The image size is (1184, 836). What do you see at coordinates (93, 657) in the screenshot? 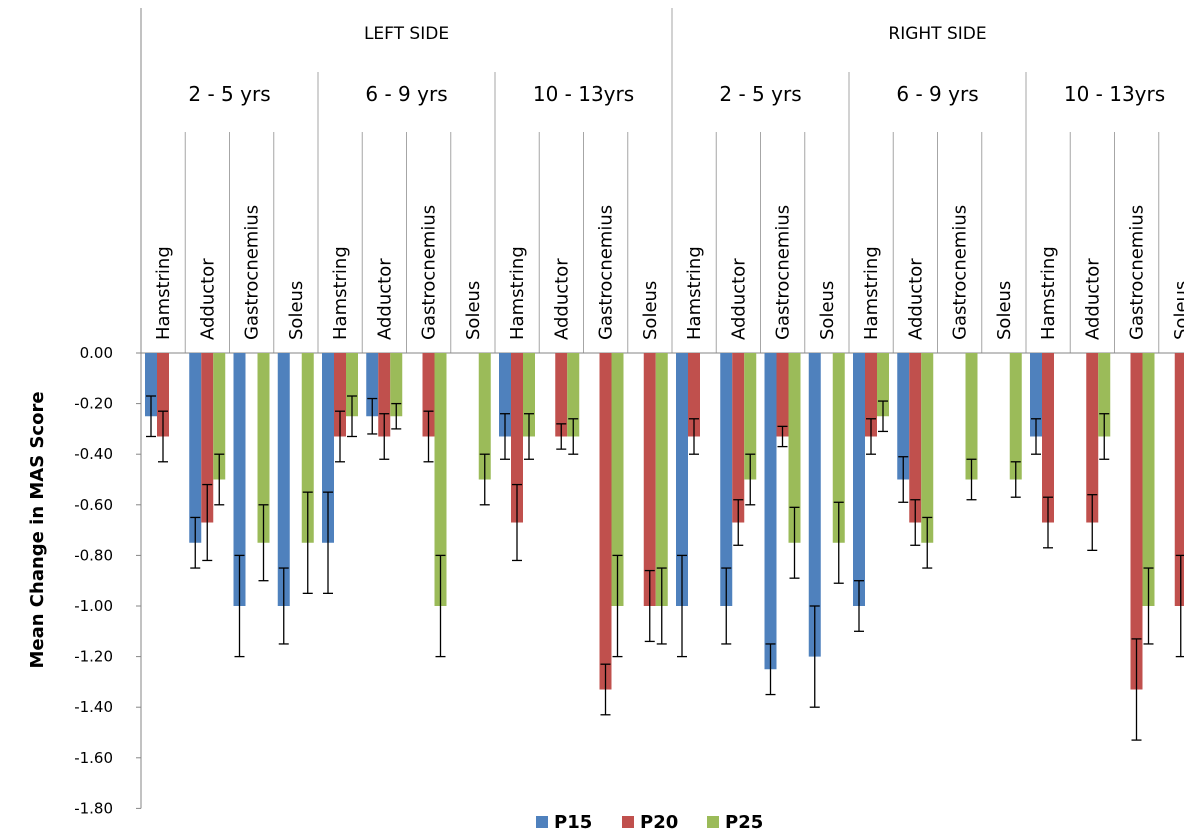
I see `y-tick-label: -1.20` at bounding box center [93, 657].